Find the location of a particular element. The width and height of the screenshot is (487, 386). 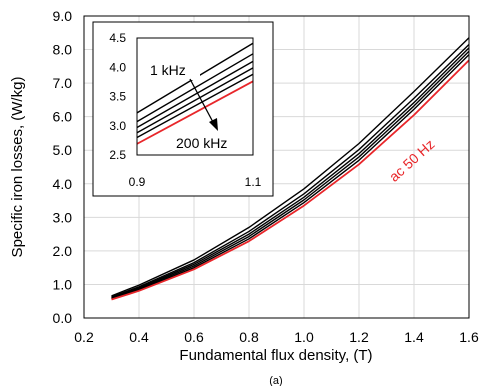

y-tick-label: 4.0 is located at coordinates (63, 184).